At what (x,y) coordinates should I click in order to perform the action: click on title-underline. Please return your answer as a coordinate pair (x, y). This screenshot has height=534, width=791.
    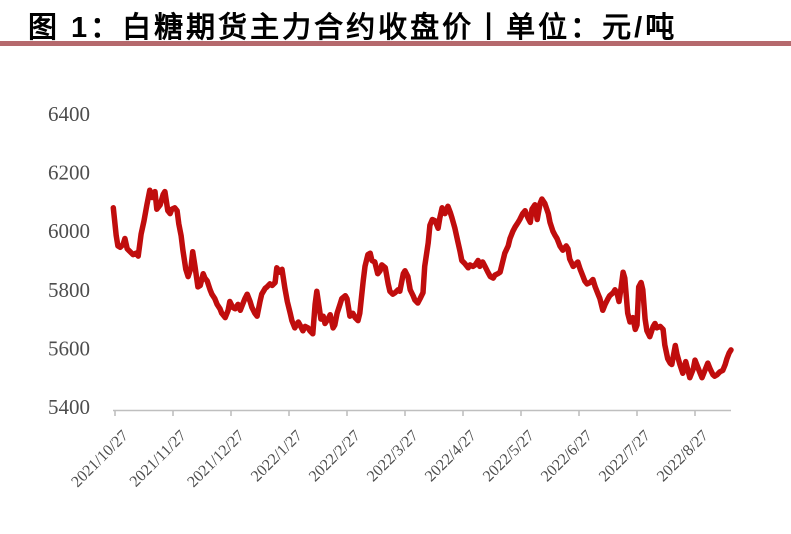
    Looking at the image, I should click on (395, 43).